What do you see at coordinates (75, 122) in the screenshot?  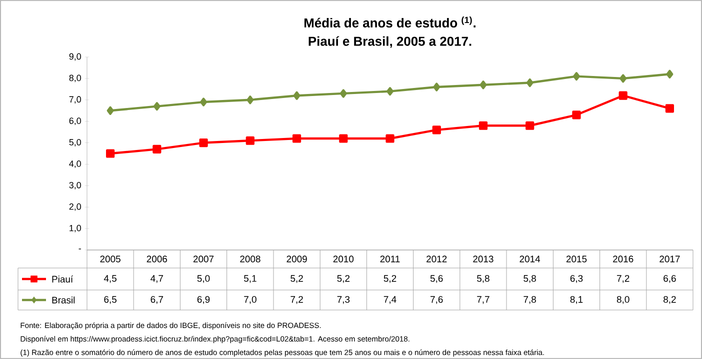 I see `y-tick-label: 6,0` at bounding box center [75, 122].